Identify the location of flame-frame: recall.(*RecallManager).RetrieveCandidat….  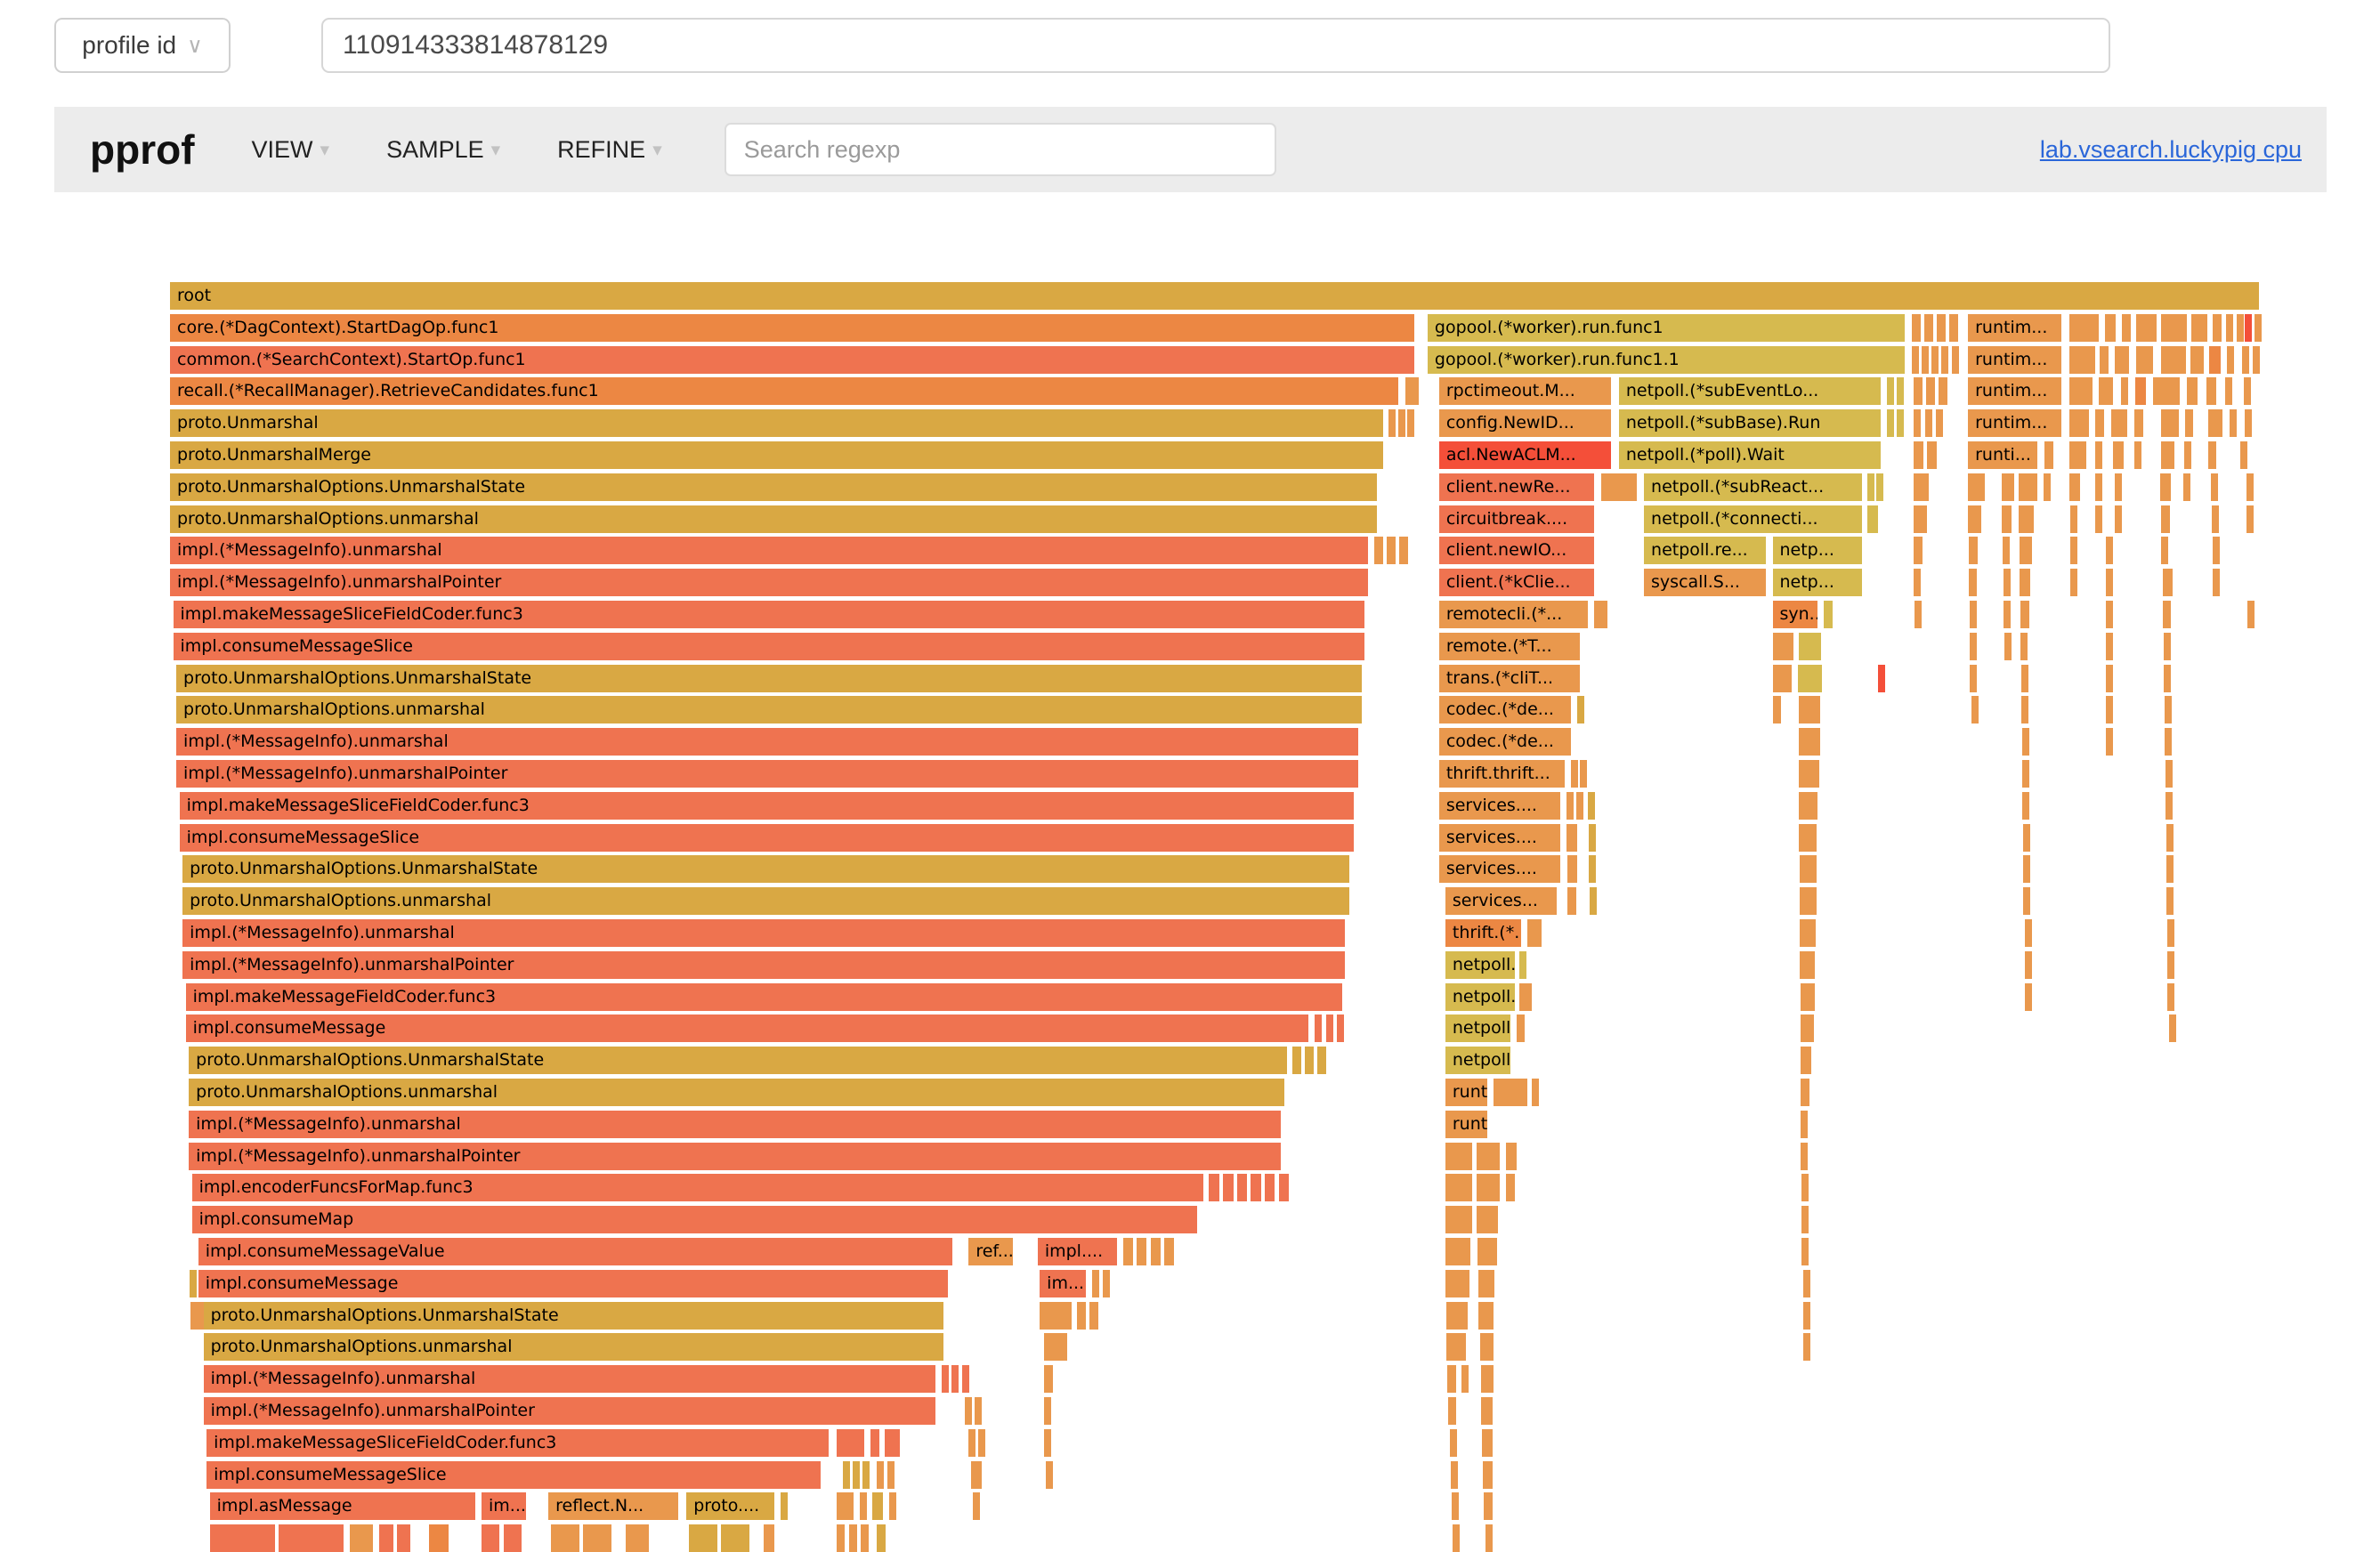
(784, 391).